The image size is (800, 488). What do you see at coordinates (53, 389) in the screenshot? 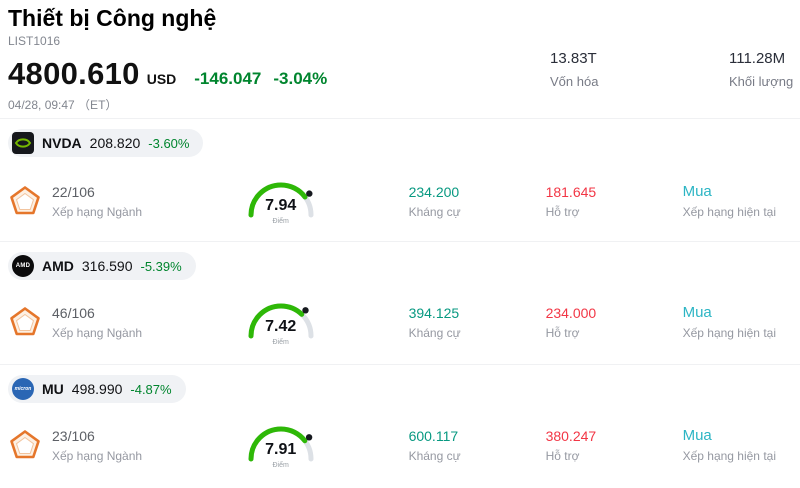
I see `ticker-symbol: MU` at bounding box center [53, 389].